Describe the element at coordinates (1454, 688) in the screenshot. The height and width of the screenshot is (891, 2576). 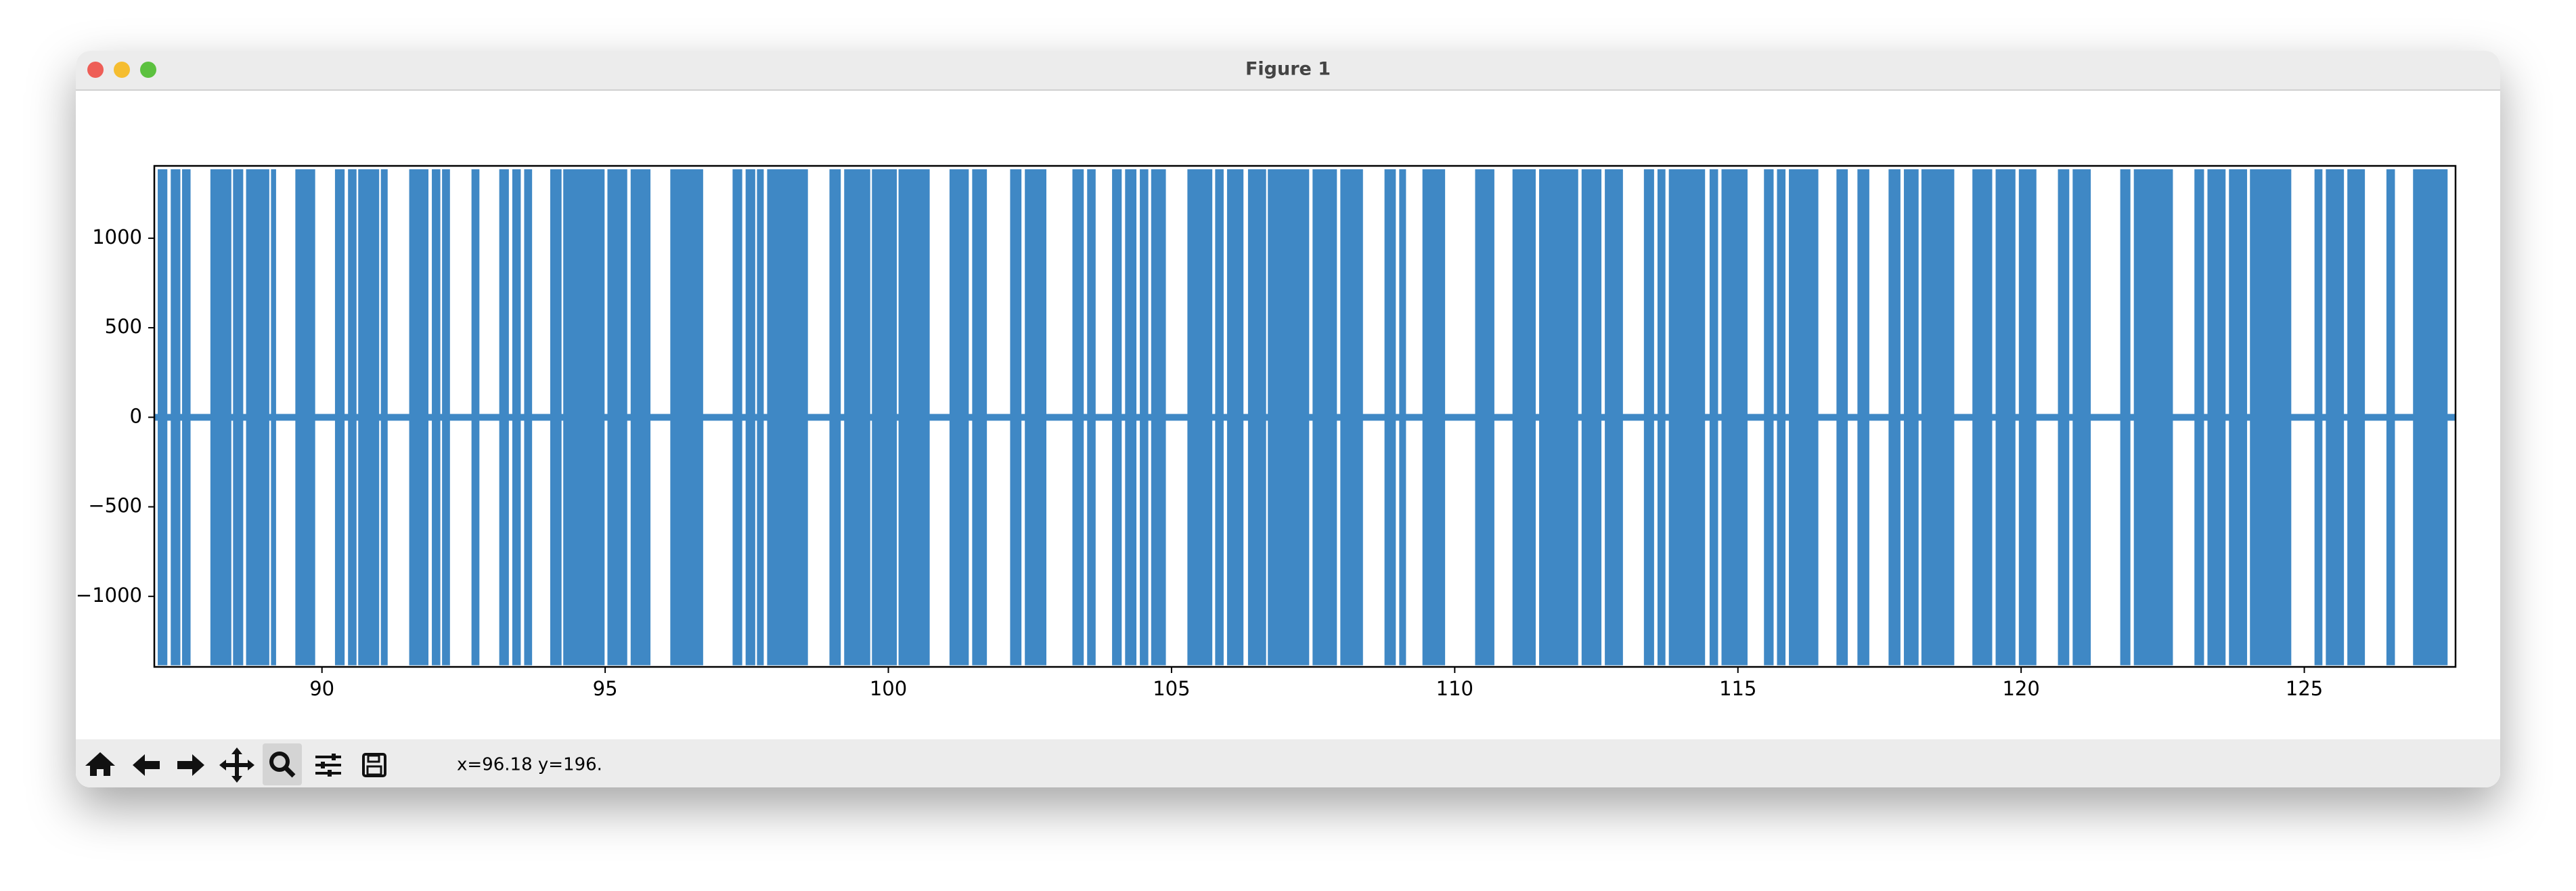
I see `x-tick-label: 110` at that location.